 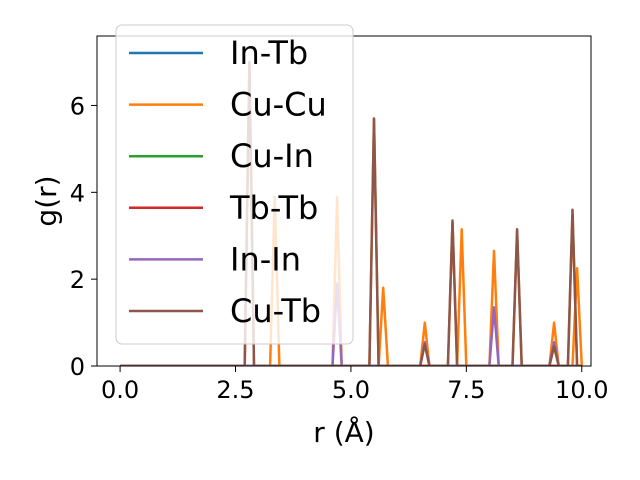 What do you see at coordinates (46, 200) in the screenshot?
I see `y-axis-label: g(r)` at bounding box center [46, 200].